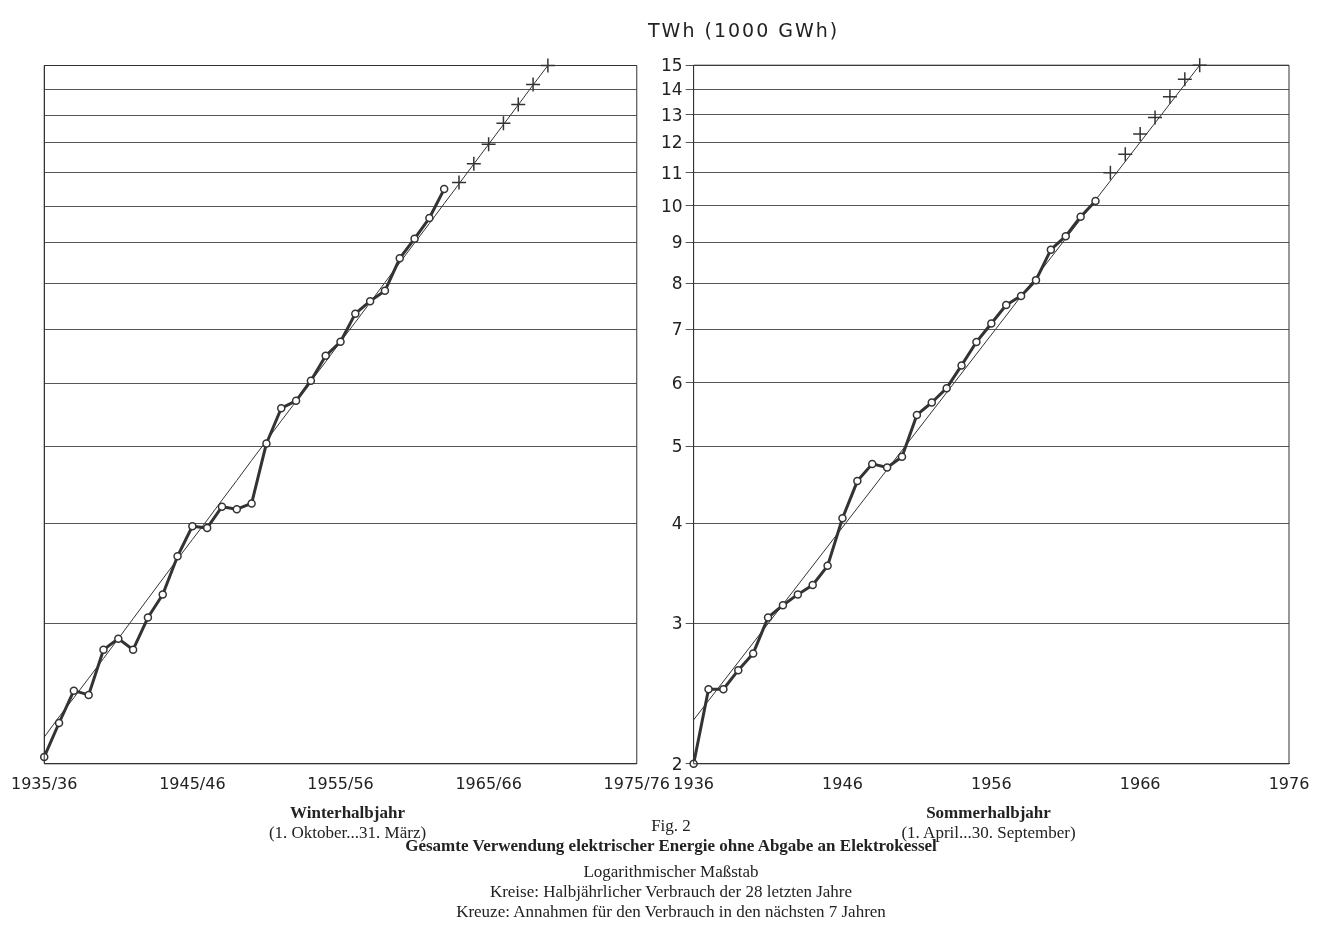 Image resolution: width=1342 pixels, height=942 pixels. I want to click on y-tick-label: 6, so click(677, 382).